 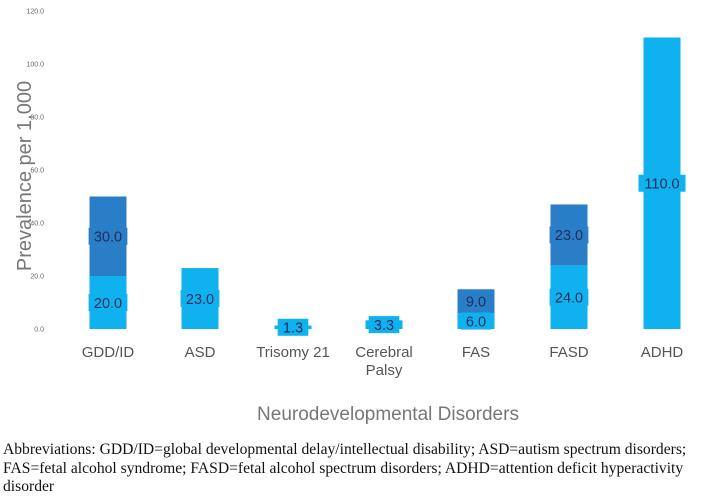 I want to click on x-category-label: FASD, so click(x=568, y=352).